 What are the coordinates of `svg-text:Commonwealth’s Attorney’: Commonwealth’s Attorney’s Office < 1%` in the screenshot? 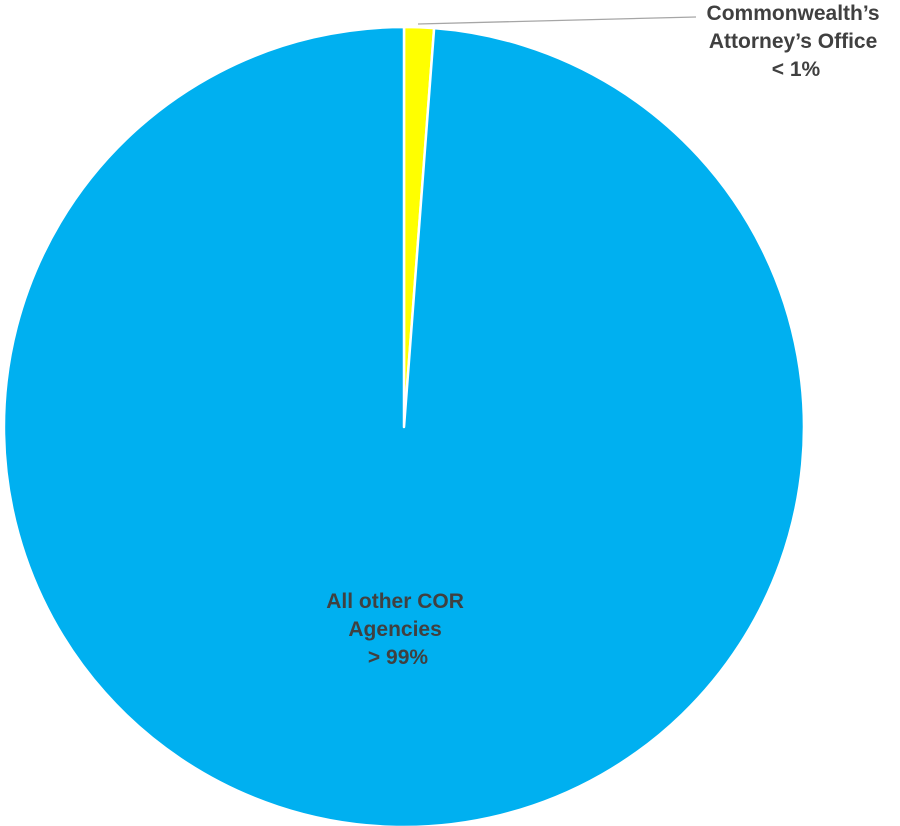 It's located at (796, 41).